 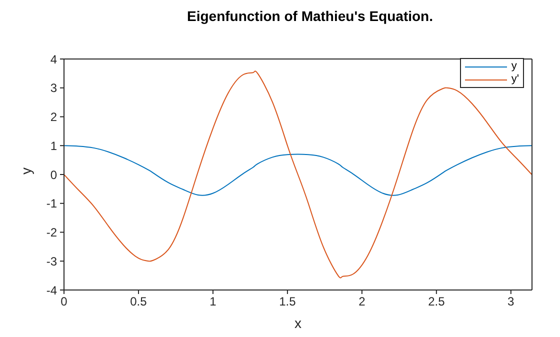 I want to click on x-tick-label: 1.5, so click(x=287, y=301).